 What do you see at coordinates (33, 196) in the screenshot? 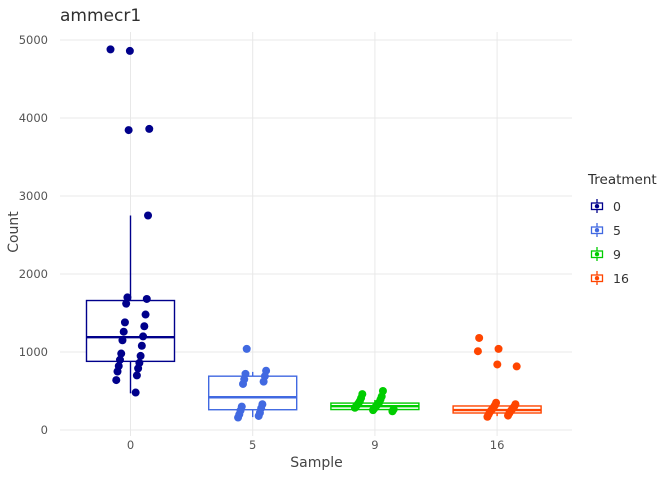
I see `y-tick-label: 3000` at bounding box center [33, 196].